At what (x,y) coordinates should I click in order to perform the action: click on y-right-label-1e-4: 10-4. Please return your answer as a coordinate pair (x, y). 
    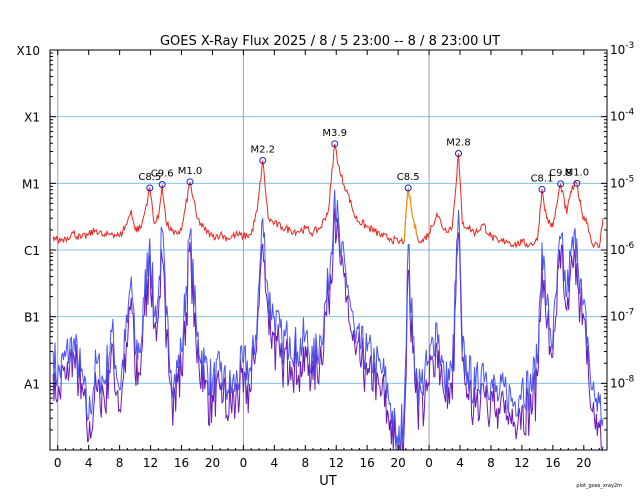
    Looking at the image, I should click on (622, 116).